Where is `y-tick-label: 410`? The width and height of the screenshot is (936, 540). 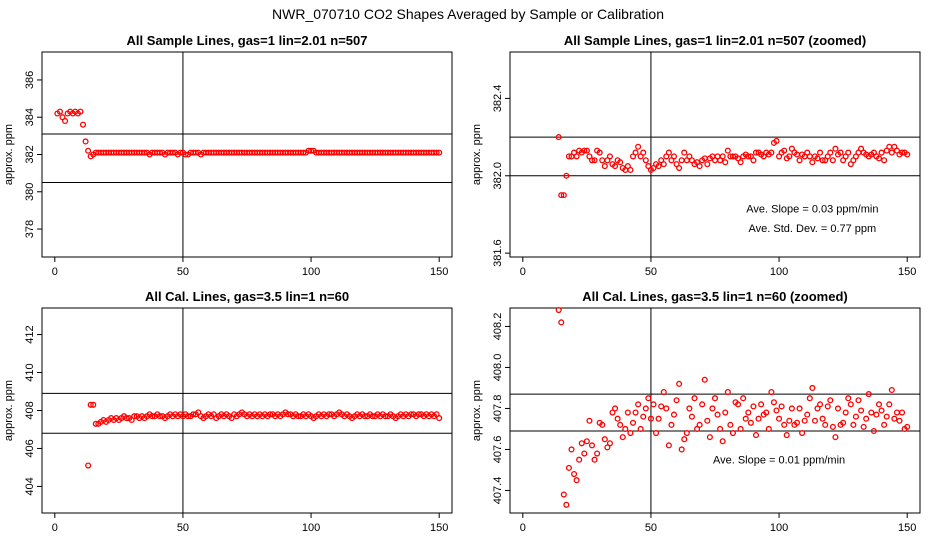
y-tick-label: 410 is located at coordinates (30, 372).